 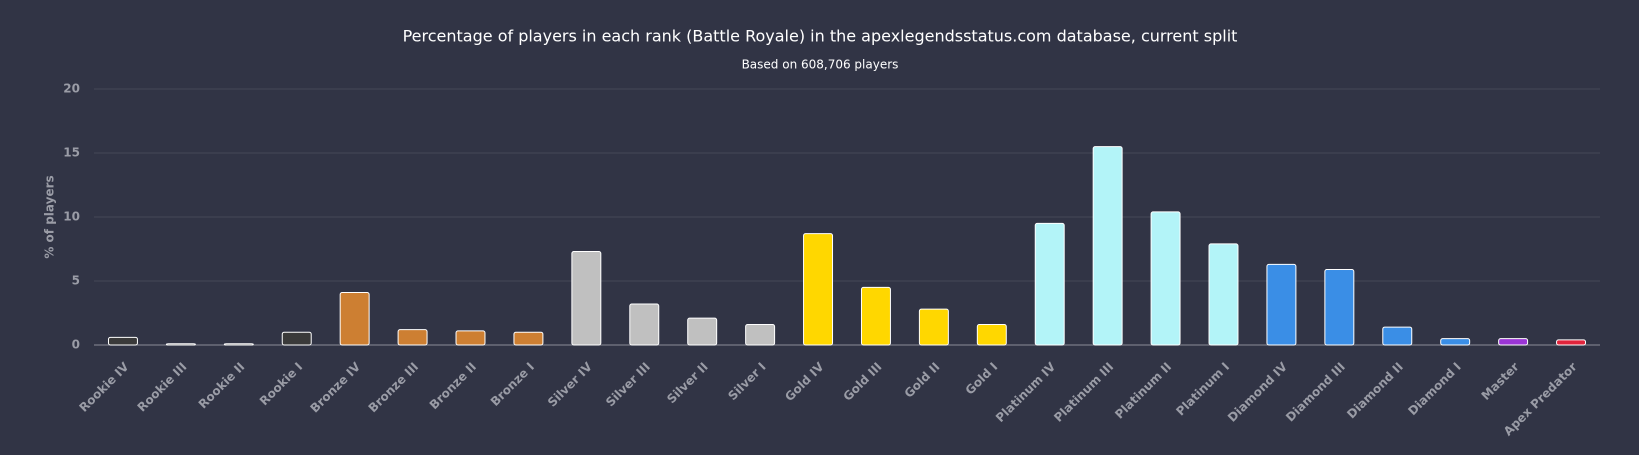 What do you see at coordinates (71, 153) in the screenshot?
I see `y-tick-label: 15` at bounding box center [71, 153].